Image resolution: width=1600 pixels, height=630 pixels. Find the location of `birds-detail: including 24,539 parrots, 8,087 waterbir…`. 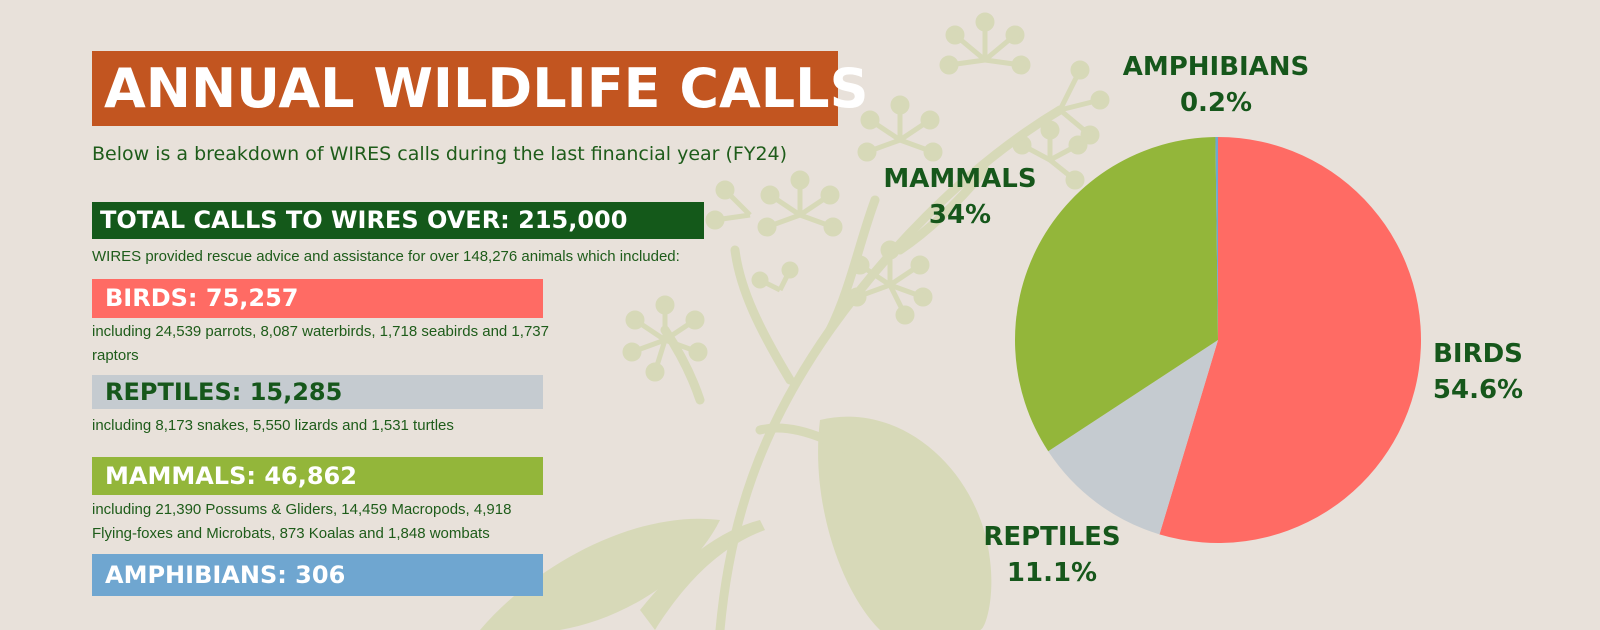

birds-detail: including 24,539 parrots, 8,087 waterbir… is located at coordinates (320, 343).